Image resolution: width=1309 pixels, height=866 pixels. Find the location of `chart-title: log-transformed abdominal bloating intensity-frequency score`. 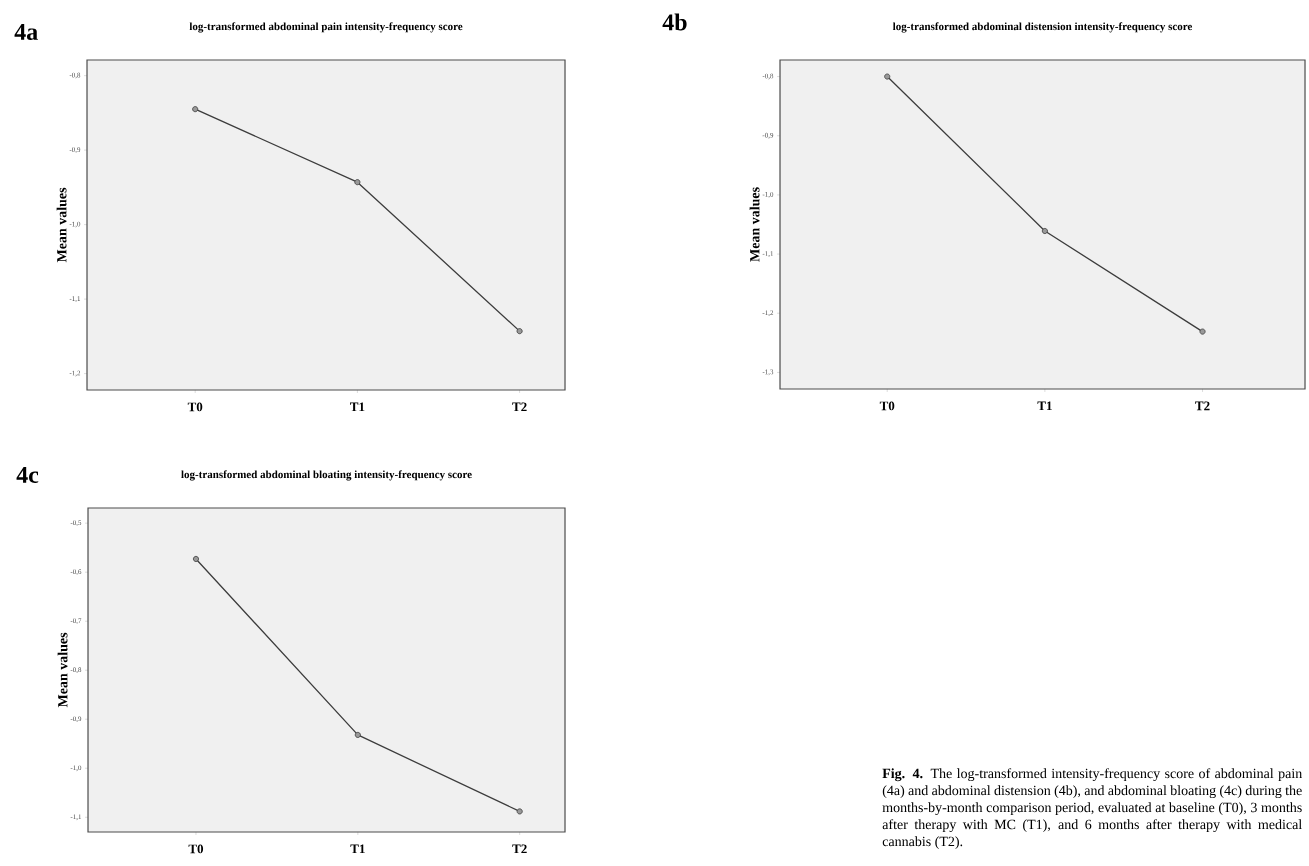

chart-title: log-transformed abdominal bloating intensity-frequency score is located at coordinates (326, 475).